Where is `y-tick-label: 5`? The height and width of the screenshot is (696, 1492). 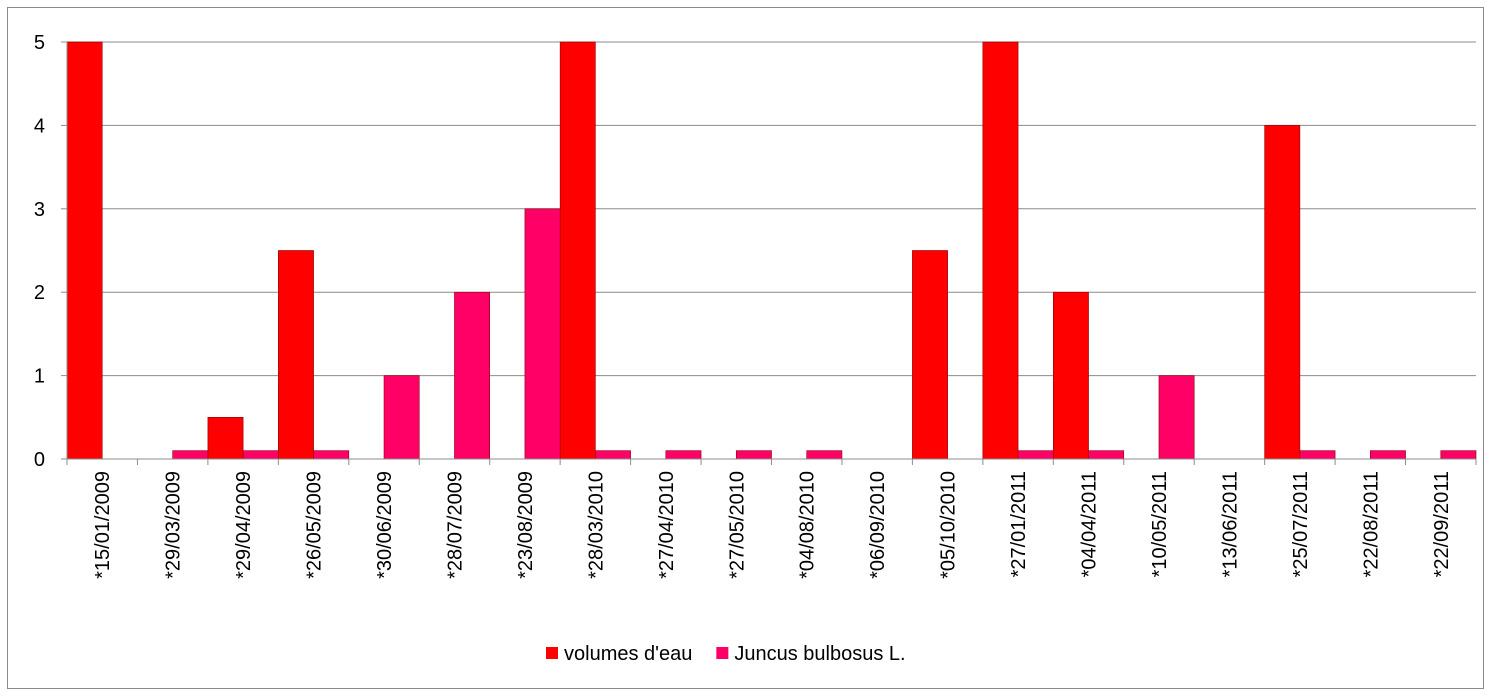
y-tick-label: 5 is located at coordinates (39, 43).